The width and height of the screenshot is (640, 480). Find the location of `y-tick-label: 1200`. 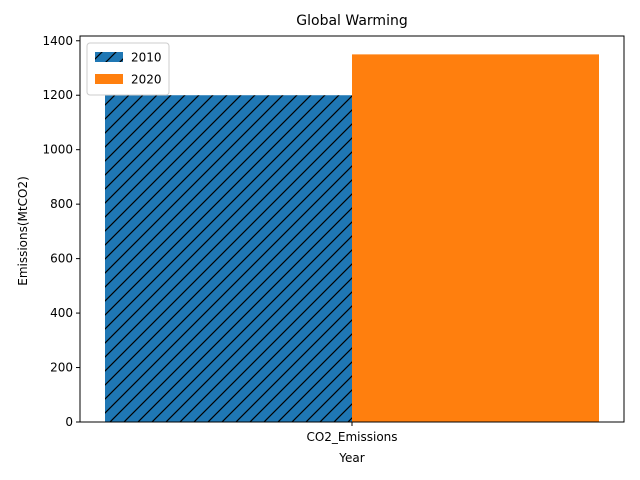

y-tick-label: 1200 is located at coordinates (57, 95).